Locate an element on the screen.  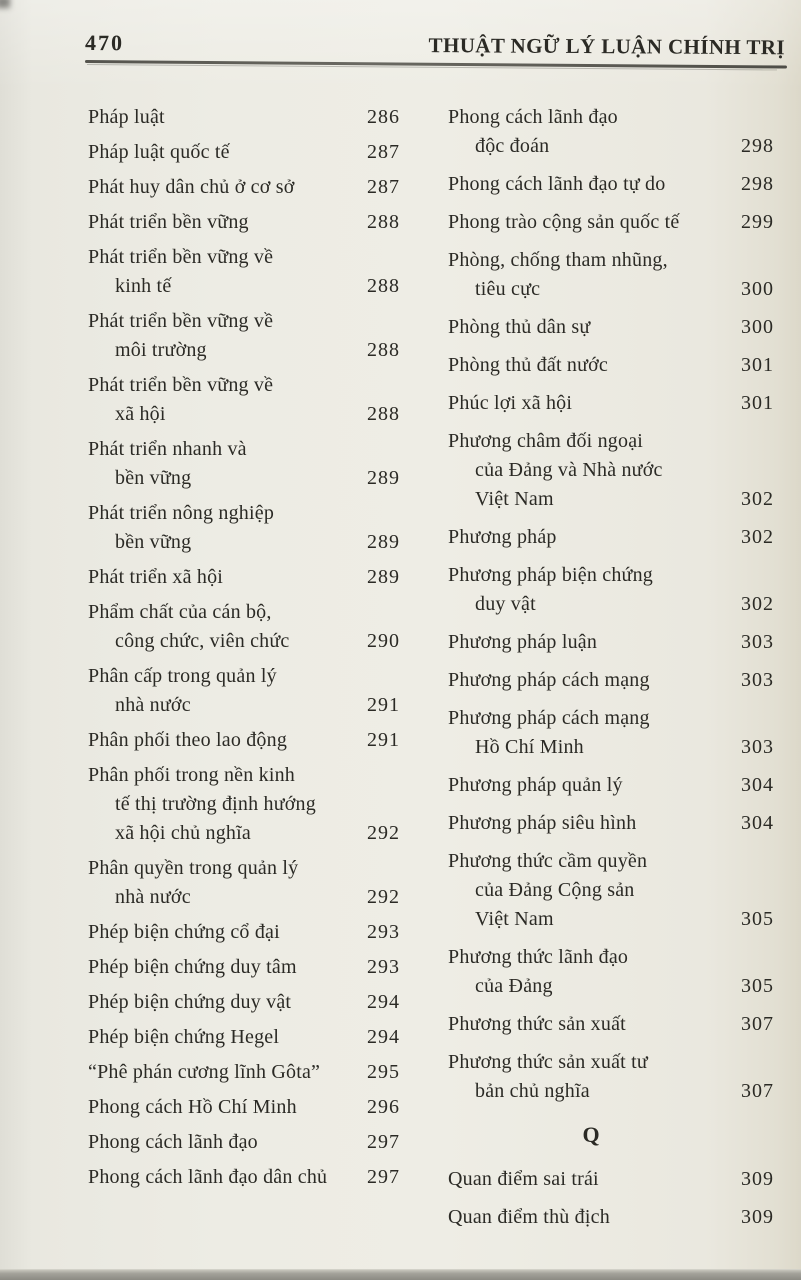
entry-term-line: Phân phối theo lao động is located at coordinates (188, 740).